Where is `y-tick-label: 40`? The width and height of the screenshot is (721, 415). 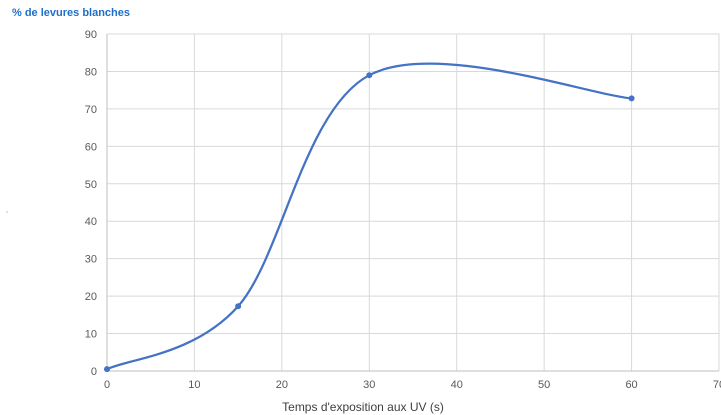 y-tick-label: 40 is located at coordinates (91, 222).